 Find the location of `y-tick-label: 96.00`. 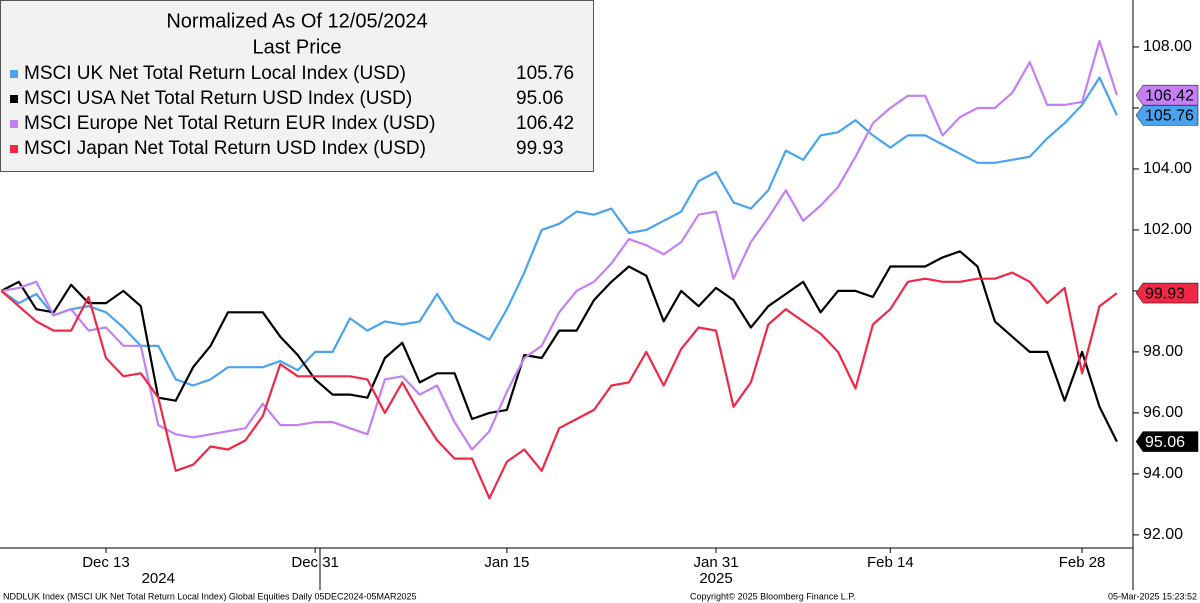

y-tick-label: 96.00 is located at coordinates (1163, 412).